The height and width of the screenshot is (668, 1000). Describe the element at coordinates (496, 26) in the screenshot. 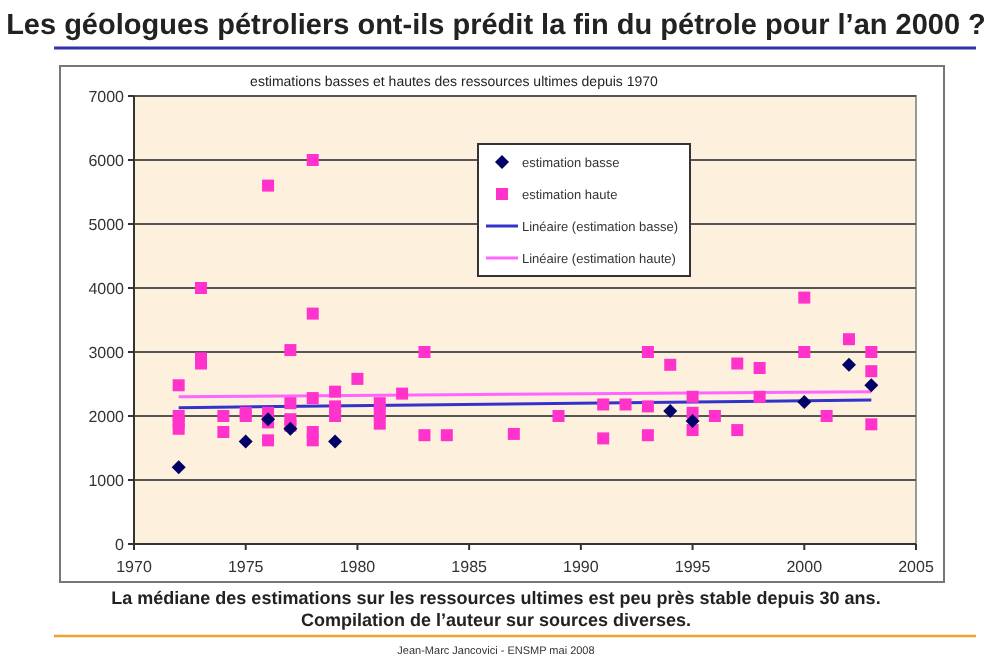

I see `chart-title: Les géologues pétroliers ont-ils prédit la fin du pétrole pour l’an 2000 ?` at that location.